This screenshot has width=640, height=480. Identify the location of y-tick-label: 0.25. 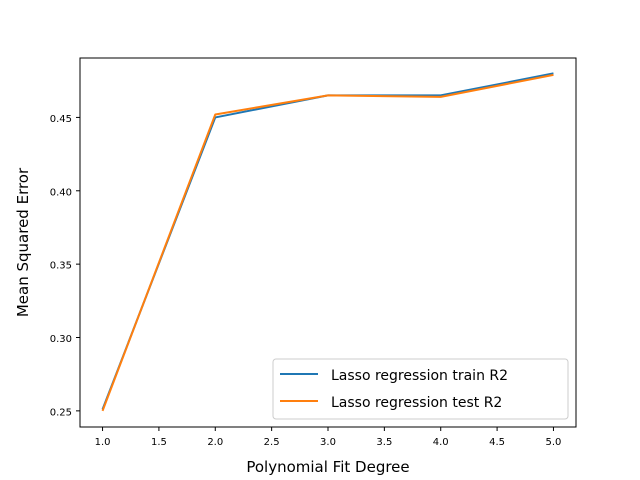
(61, 412).